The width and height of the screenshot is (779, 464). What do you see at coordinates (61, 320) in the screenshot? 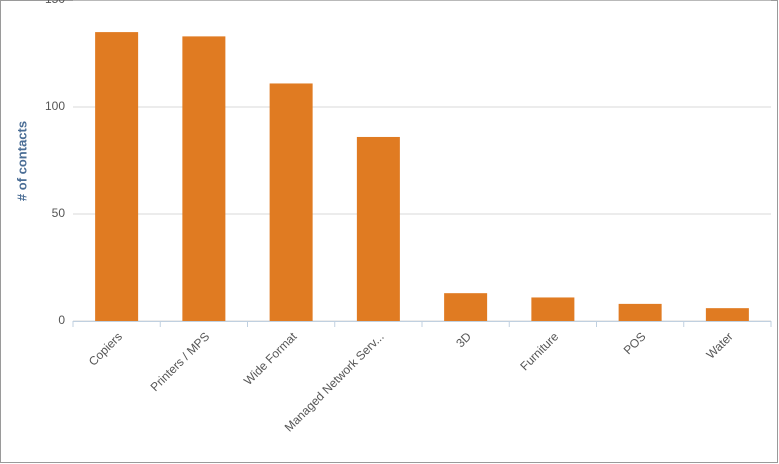
I see `y-tick-label: 0` at bounding box center [61, 320].